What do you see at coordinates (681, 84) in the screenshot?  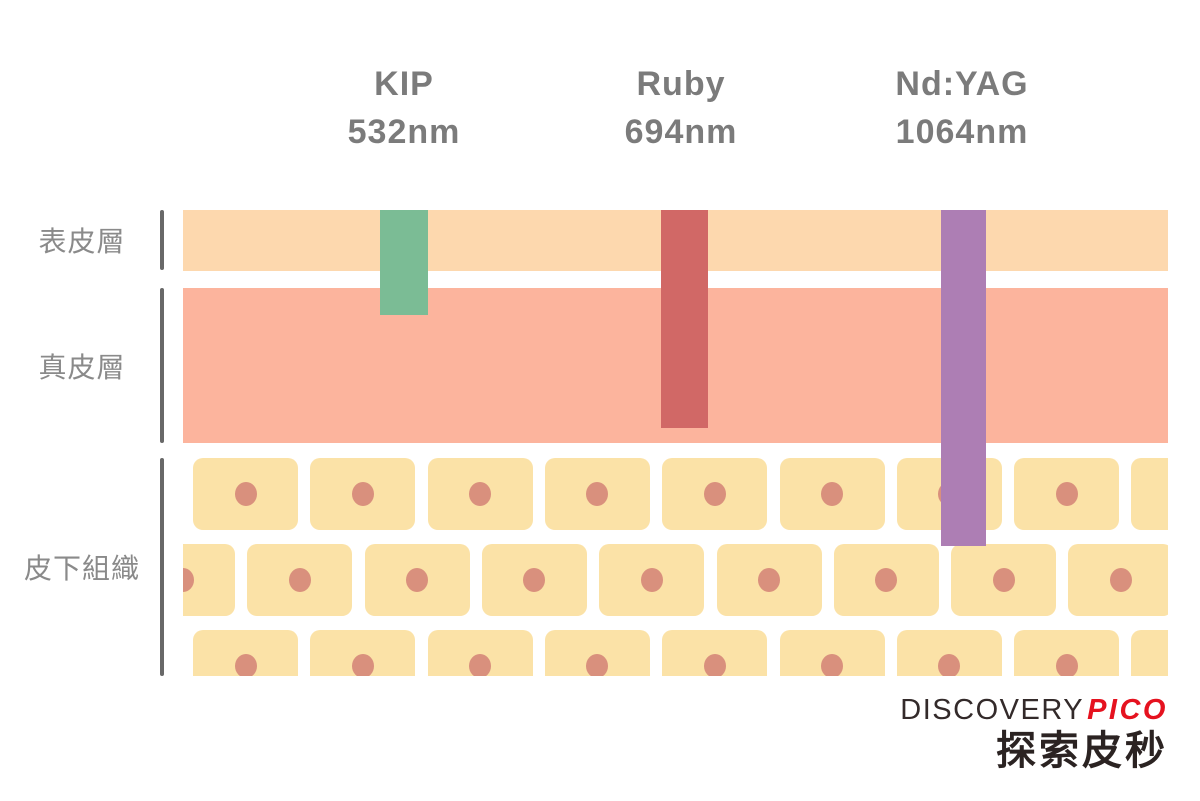 I see `laser-name: Ruby` at bounding box center [681, 84].